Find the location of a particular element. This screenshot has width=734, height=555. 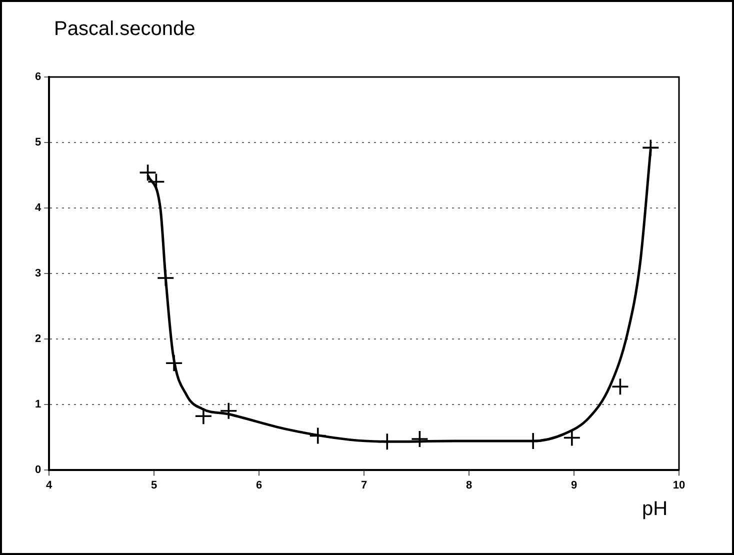

y-tick-label: 4 is located at coordinates (38, 208).